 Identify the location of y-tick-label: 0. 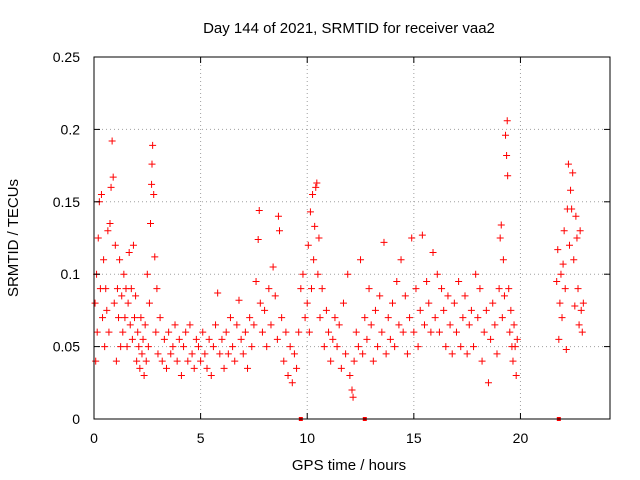
(76, 419).